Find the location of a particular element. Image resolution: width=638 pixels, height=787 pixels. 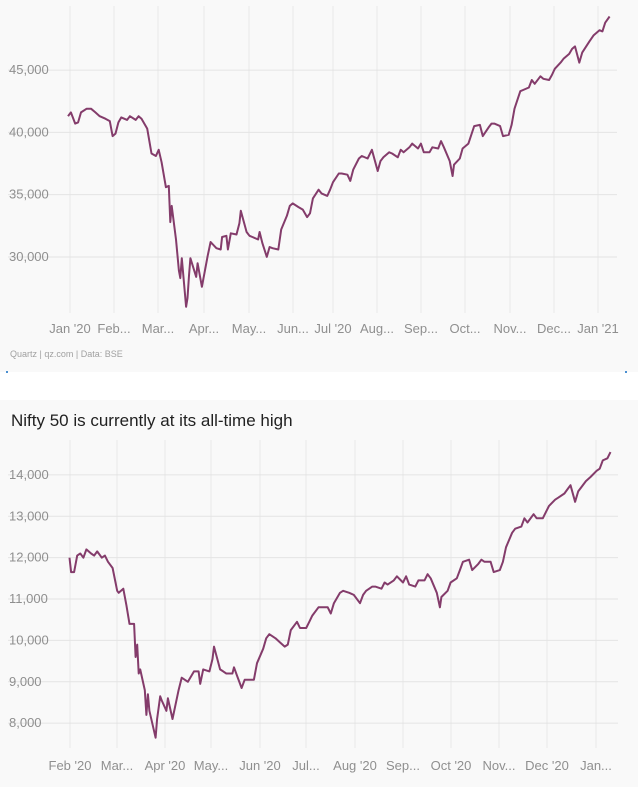

x-tick-label: Jul '20 is located at coordinates (332, 328).